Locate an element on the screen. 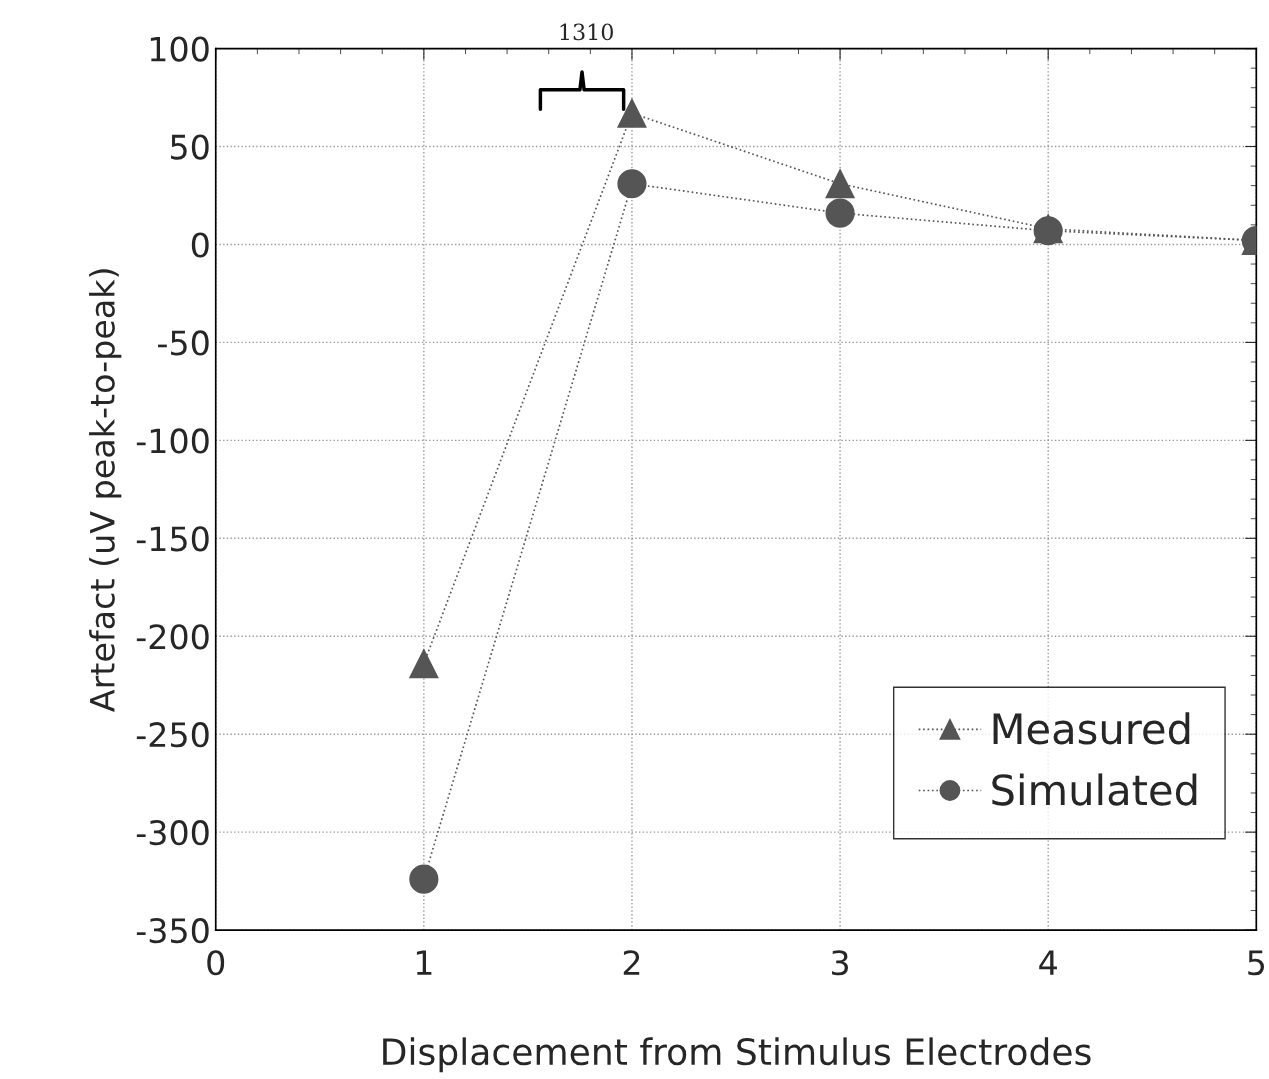  y-tick-label: -150 is located at coordinates (172, 539).